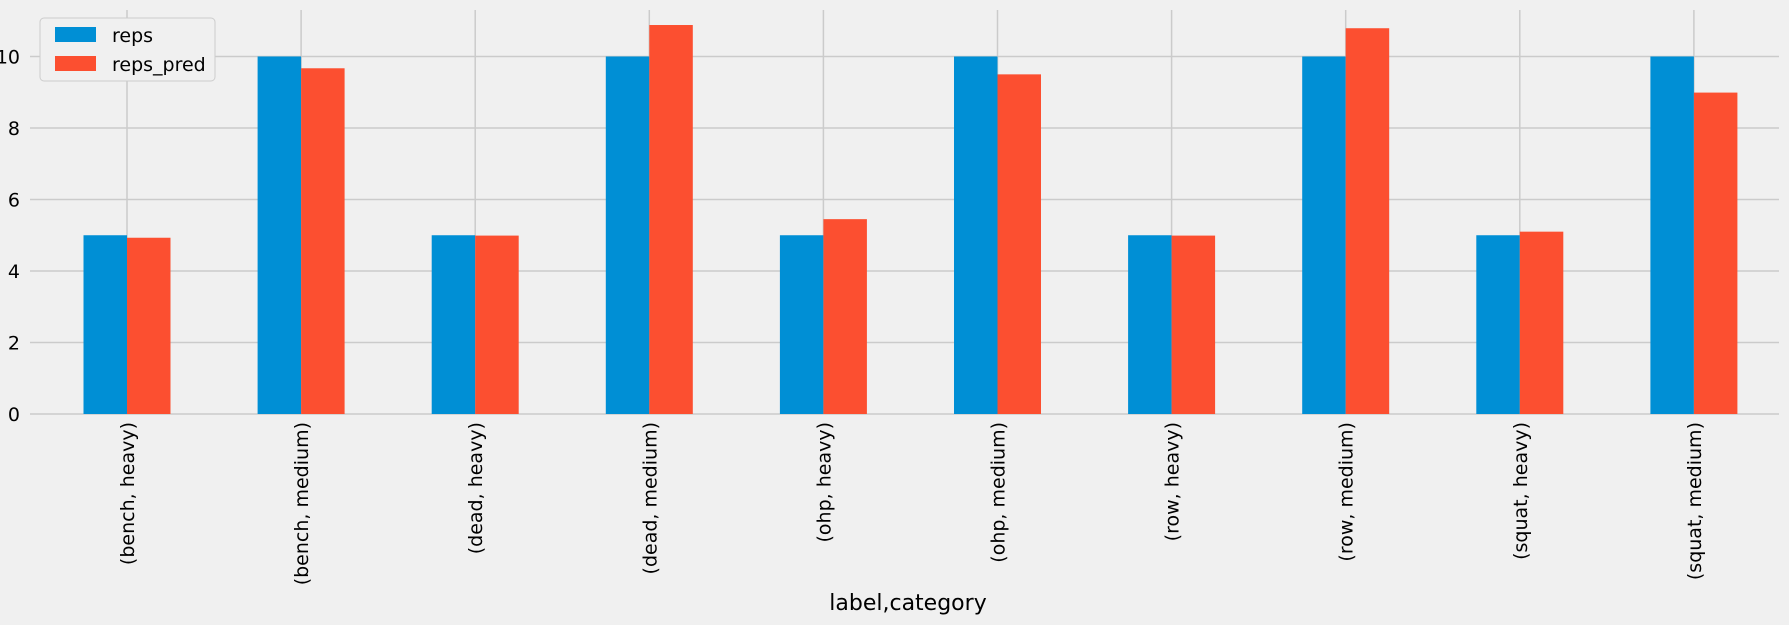 Image resolution: width=1789 pixels, height=625 pixels. Describe the element at coordinates (14, 415) in the screenshot. I see `y-tick-label: 0` at that location.